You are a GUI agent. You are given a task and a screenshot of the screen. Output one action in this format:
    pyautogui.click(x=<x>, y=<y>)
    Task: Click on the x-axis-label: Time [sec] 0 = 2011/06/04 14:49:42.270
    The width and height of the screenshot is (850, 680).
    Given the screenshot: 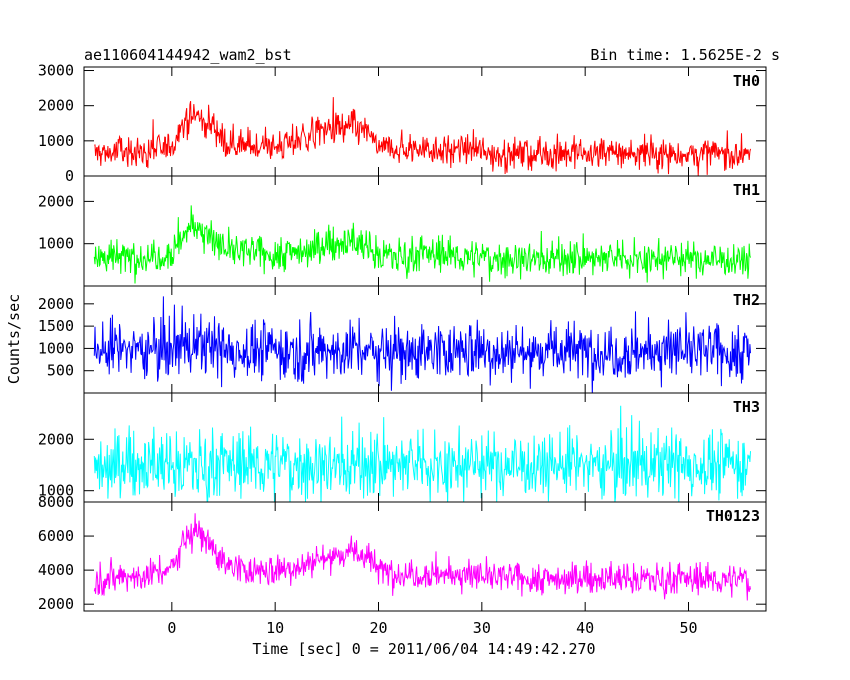 What is the action you would take?
    pyautogui.click(x=423, y=649)
    